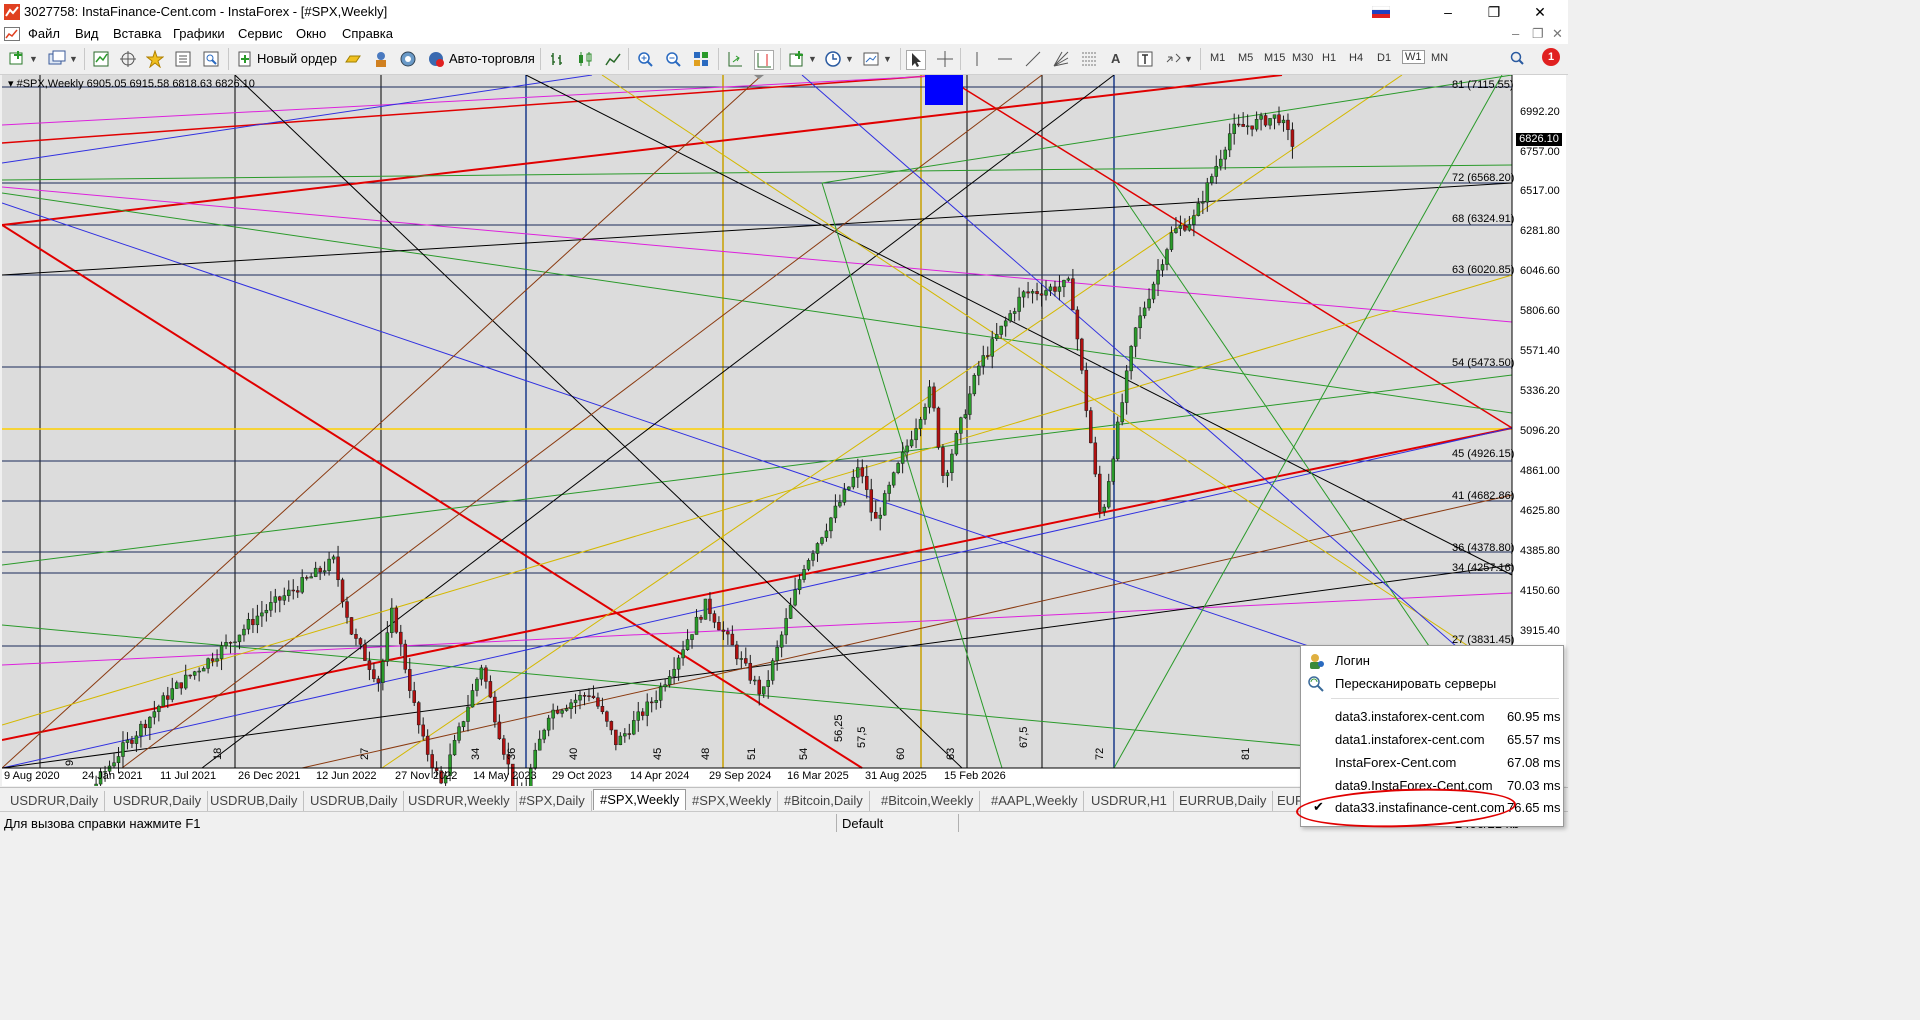 Image resolution: width=1920 pixels, height=1020 pixels. I want to click on auto-trading-icon, so click(436, 59).